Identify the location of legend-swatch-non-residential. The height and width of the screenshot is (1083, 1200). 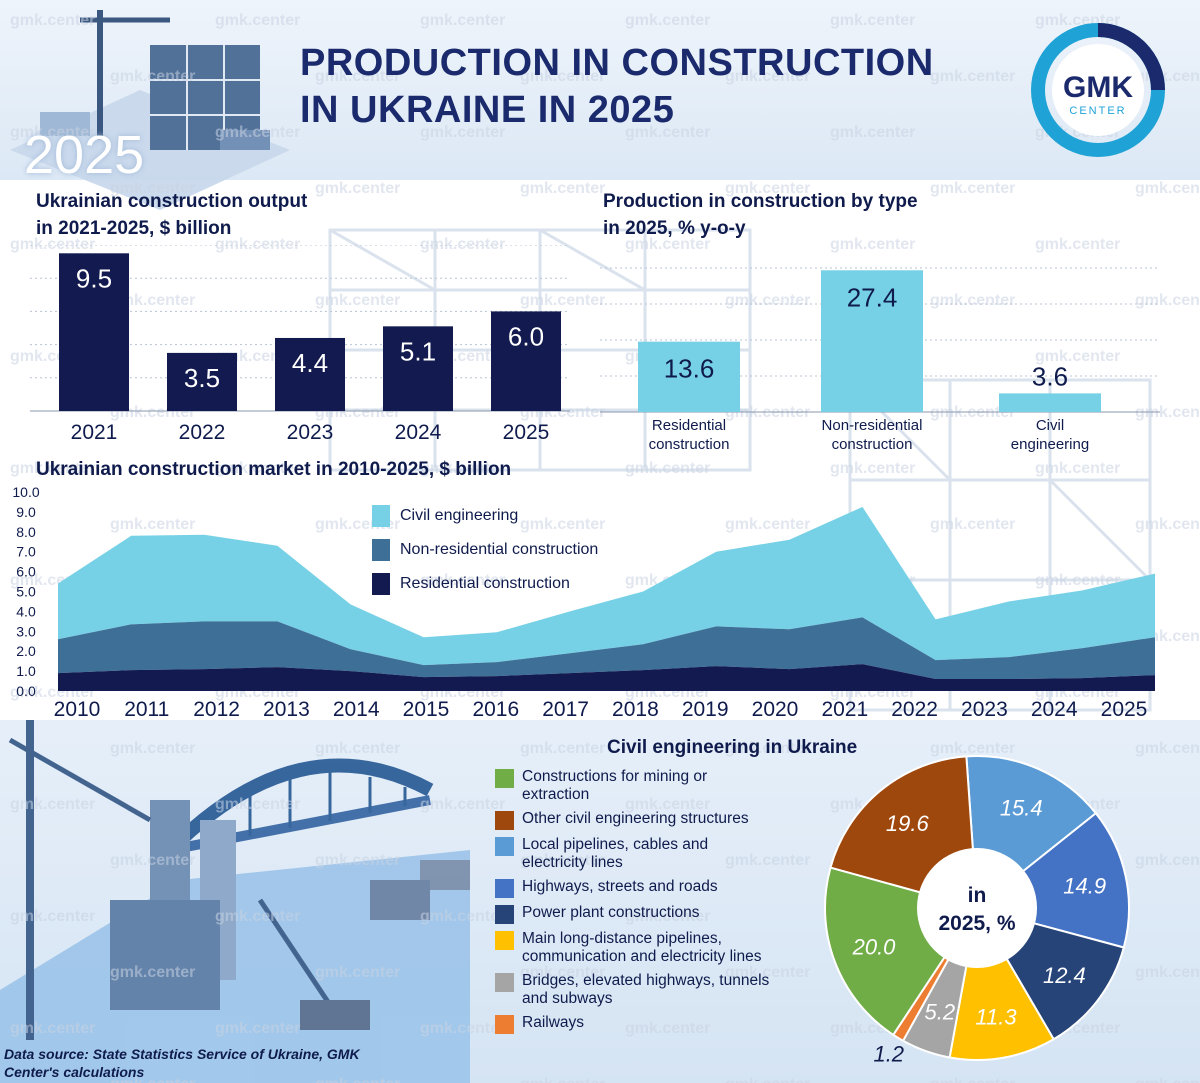
(381, 550).